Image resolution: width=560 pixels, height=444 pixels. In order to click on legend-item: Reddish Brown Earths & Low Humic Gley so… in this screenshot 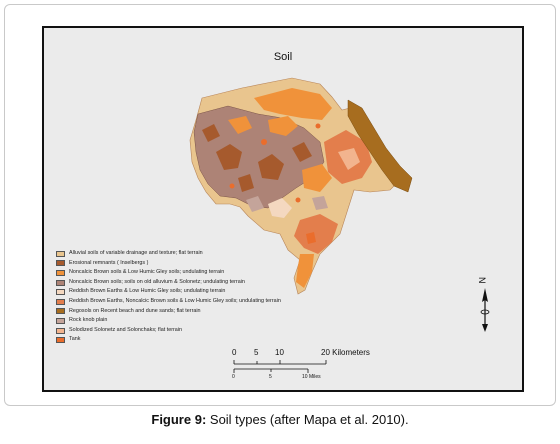, I will do `click(168, 292)`.